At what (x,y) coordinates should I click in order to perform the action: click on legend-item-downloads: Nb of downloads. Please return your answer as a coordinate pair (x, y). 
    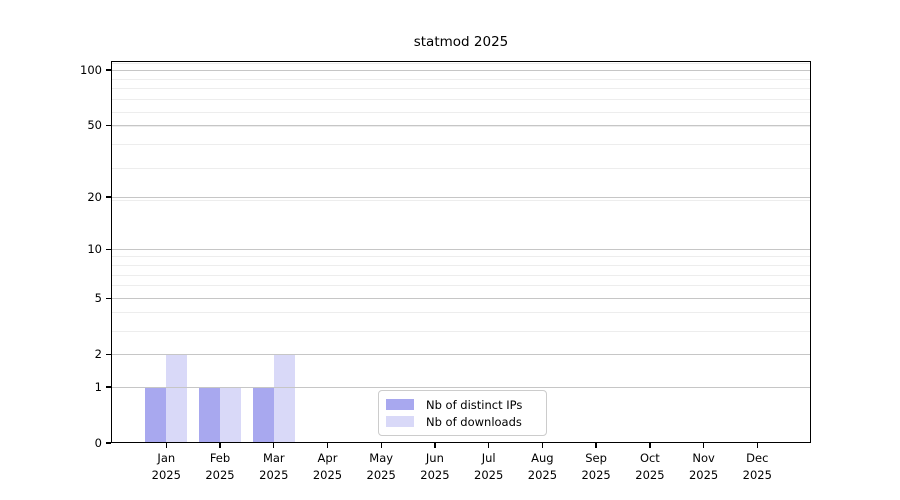
    Looking at the image, I should click on (462, 422).